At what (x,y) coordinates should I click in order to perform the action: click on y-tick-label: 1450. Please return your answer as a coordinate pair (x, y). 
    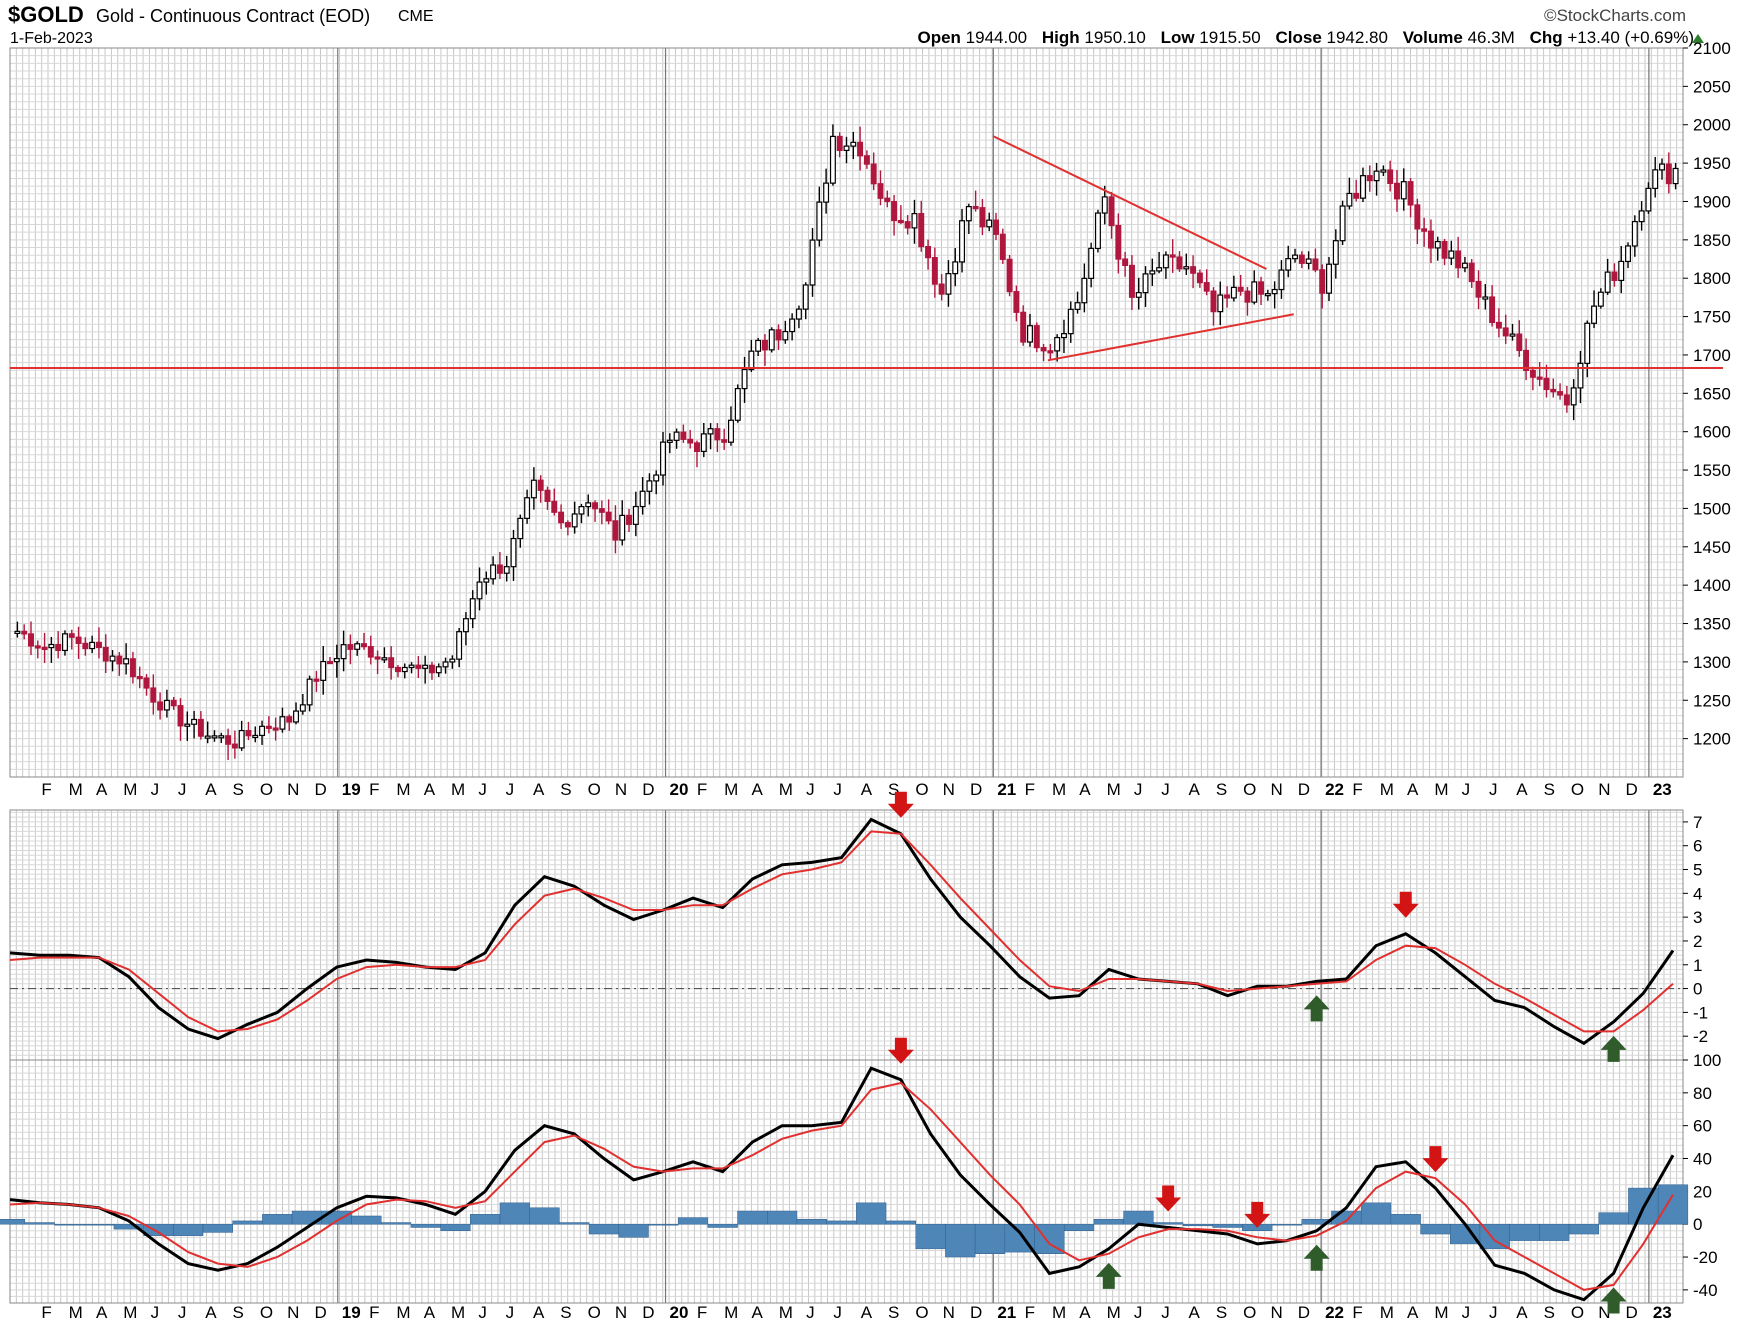
    Looking at the image, I should click on (1712, 547).